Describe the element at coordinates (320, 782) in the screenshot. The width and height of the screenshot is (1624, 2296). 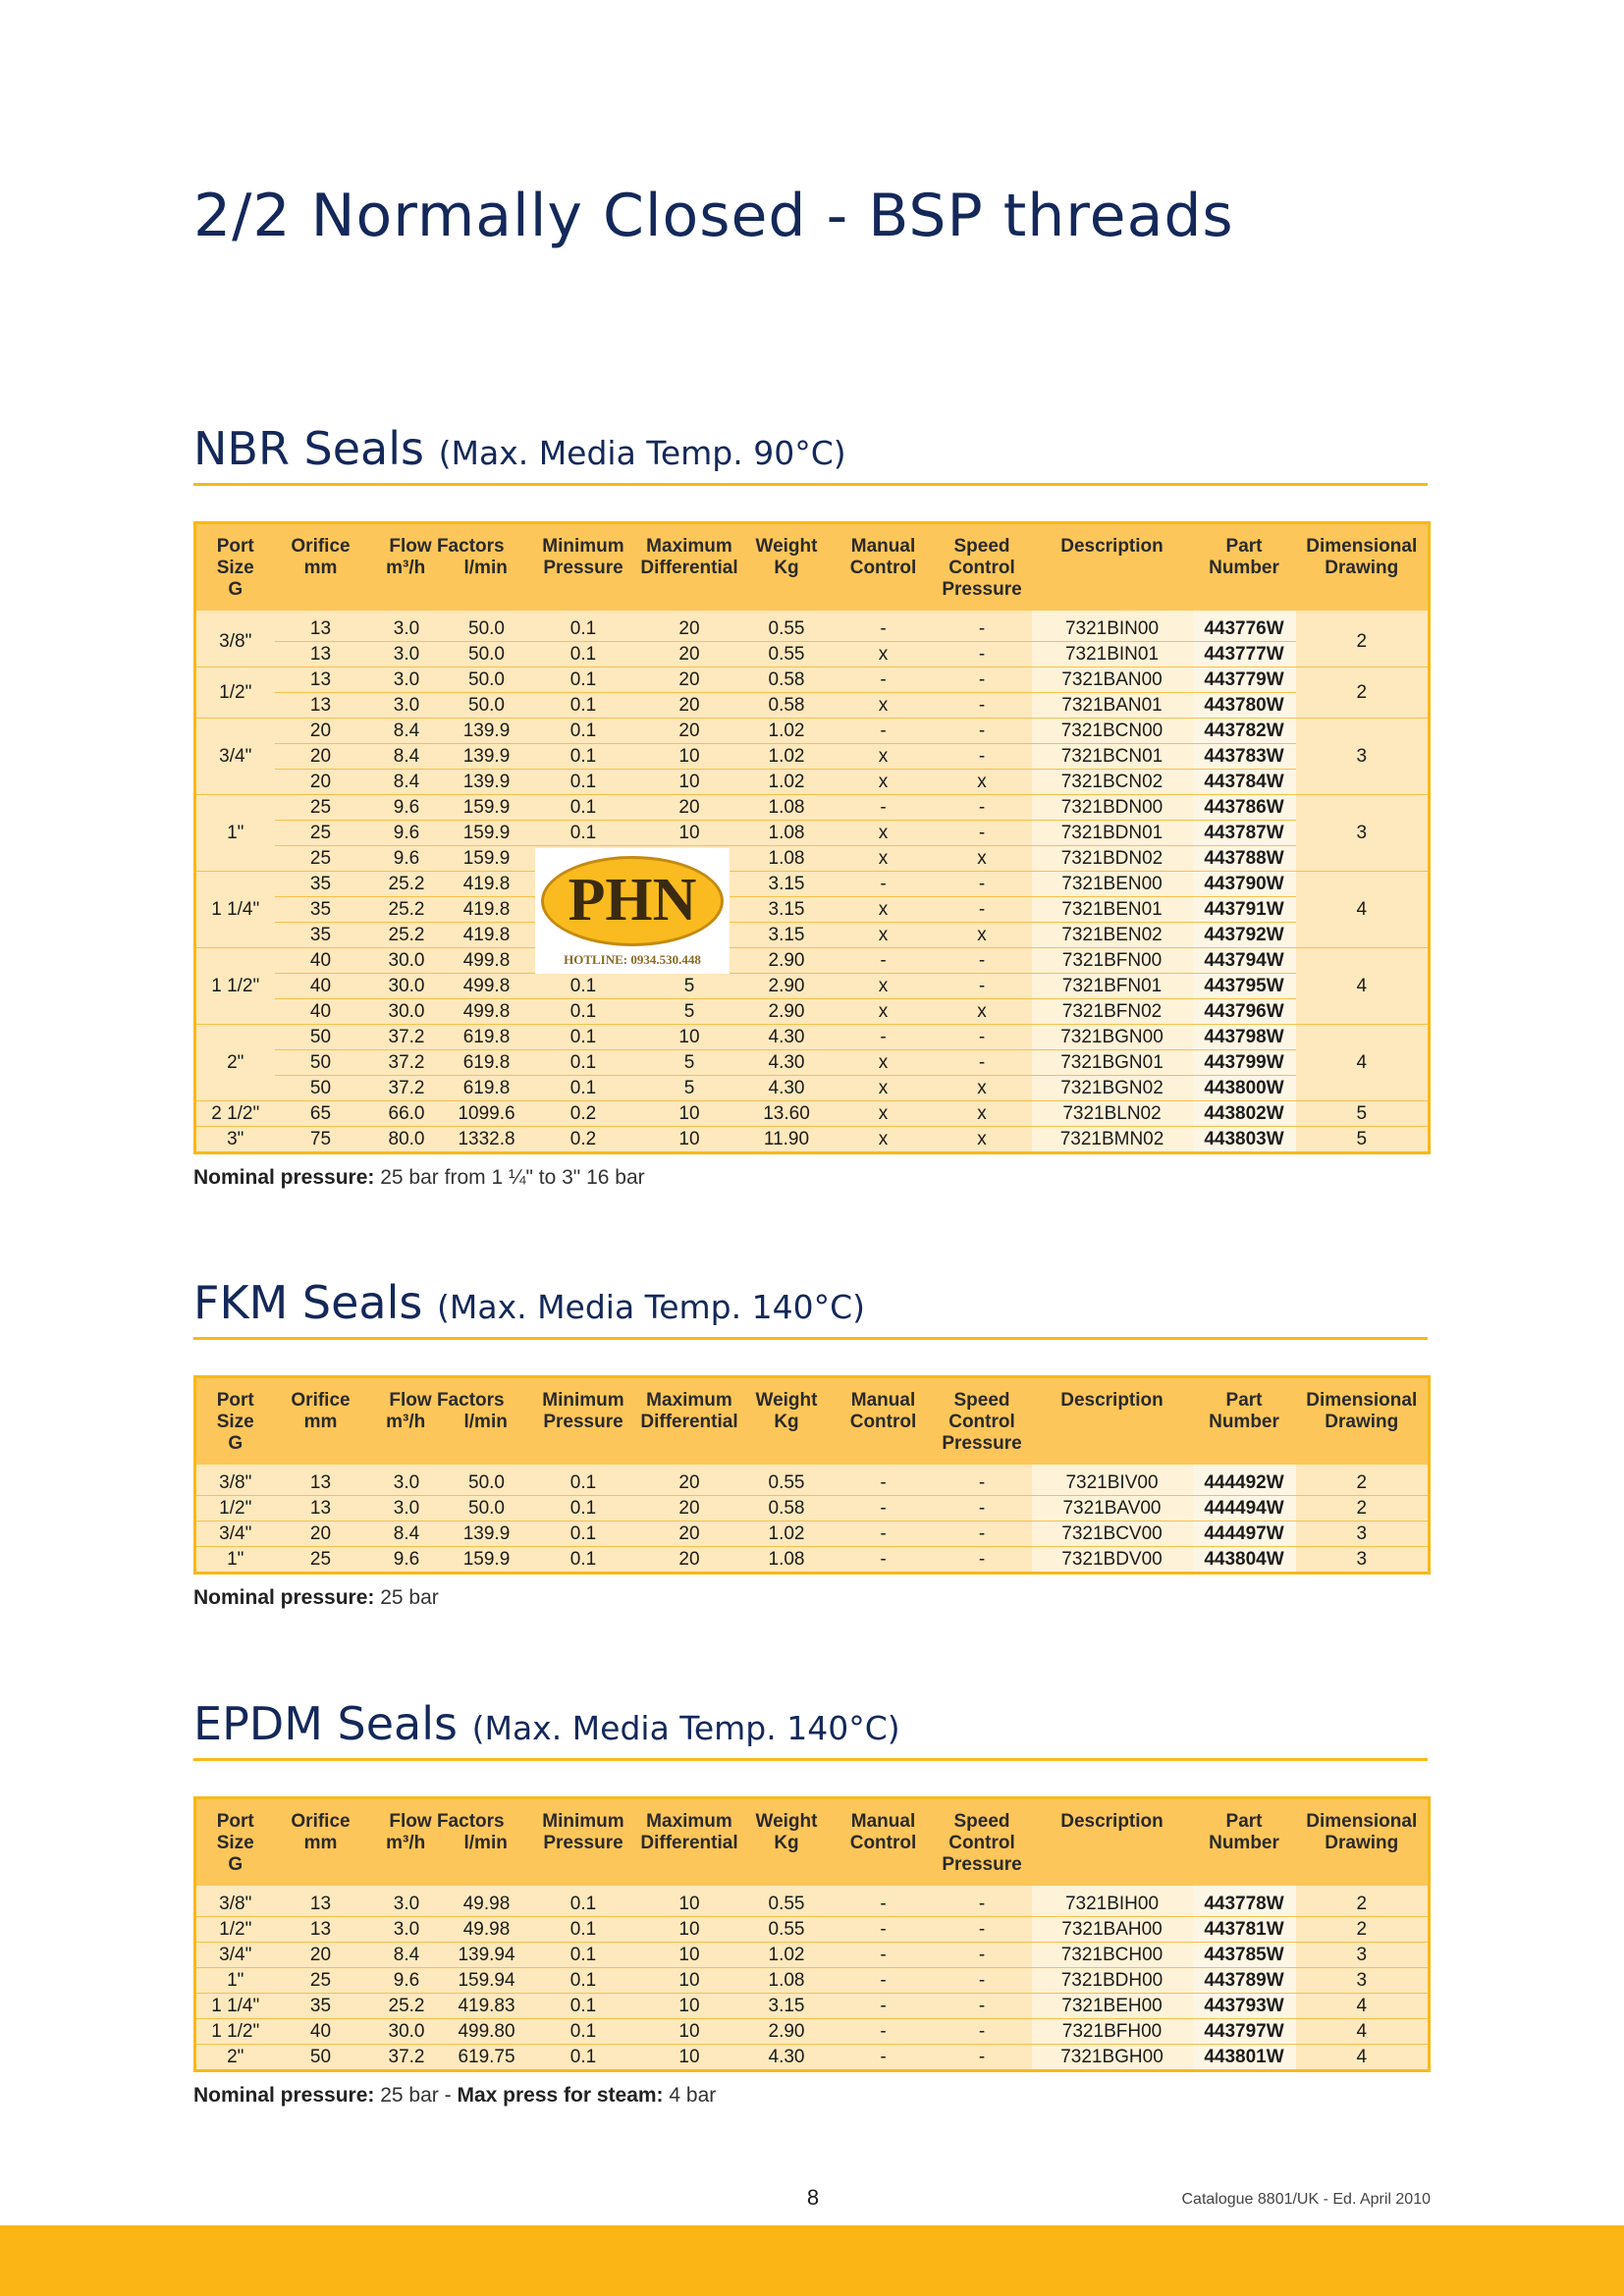
I see `cell: 20` at that location.